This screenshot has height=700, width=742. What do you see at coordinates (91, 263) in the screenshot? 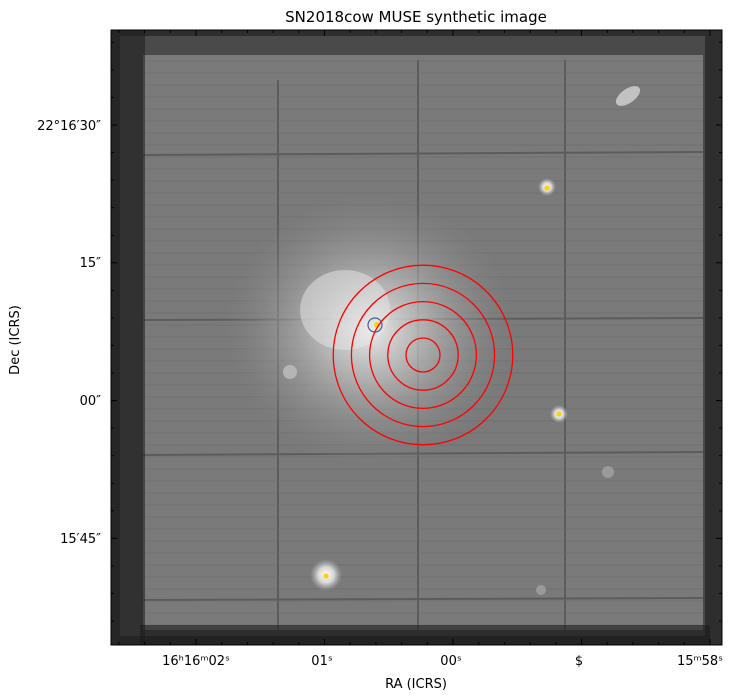
I see `dec-tick-label: 15″` at bounding box center [91, 263].